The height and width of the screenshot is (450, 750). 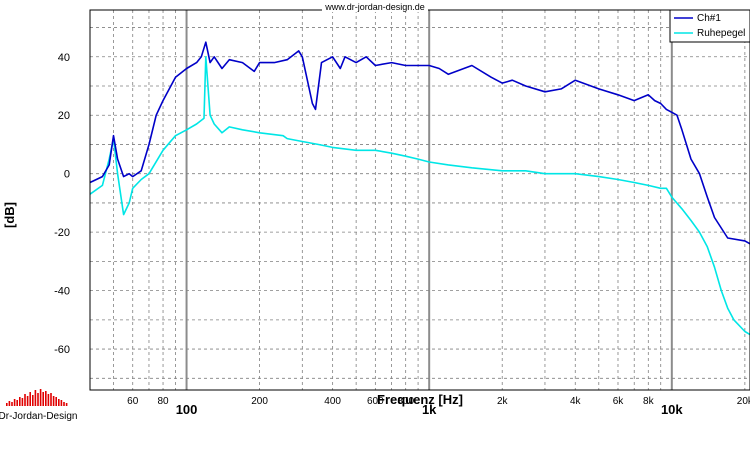 I want to click on x-tick-label: 8k, so click(x=649, y=401).